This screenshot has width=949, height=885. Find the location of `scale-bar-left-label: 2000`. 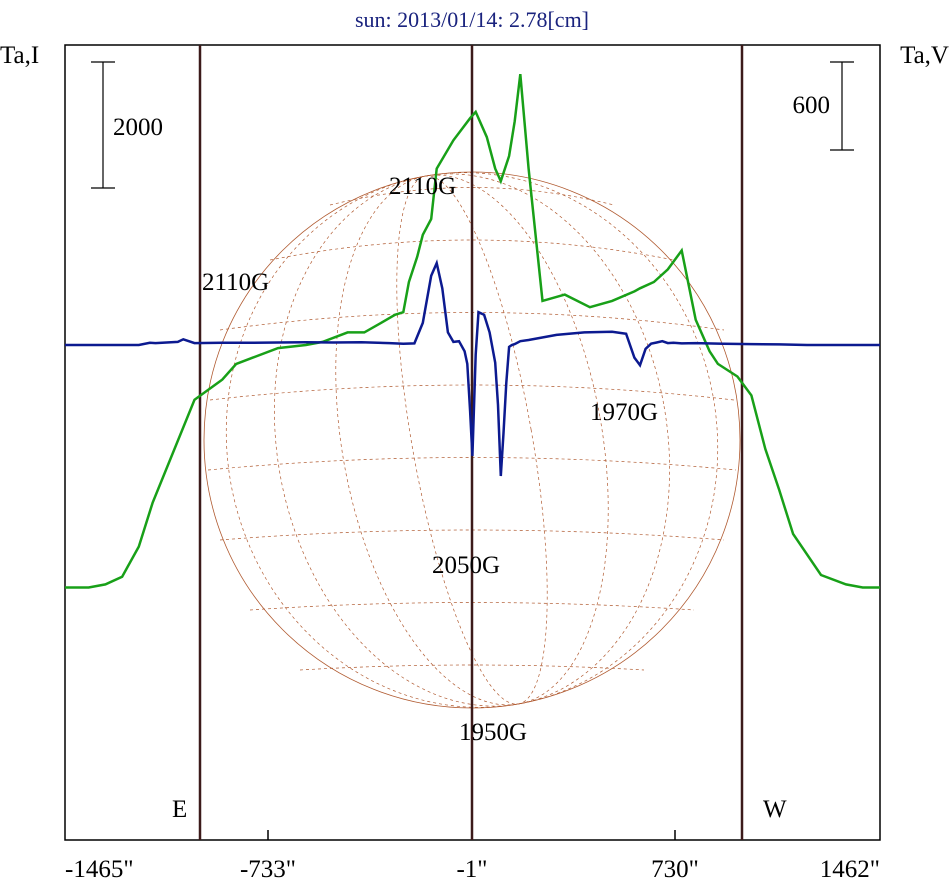

scale-bar-left-label: 2000 is located at coordinates (138, 127).